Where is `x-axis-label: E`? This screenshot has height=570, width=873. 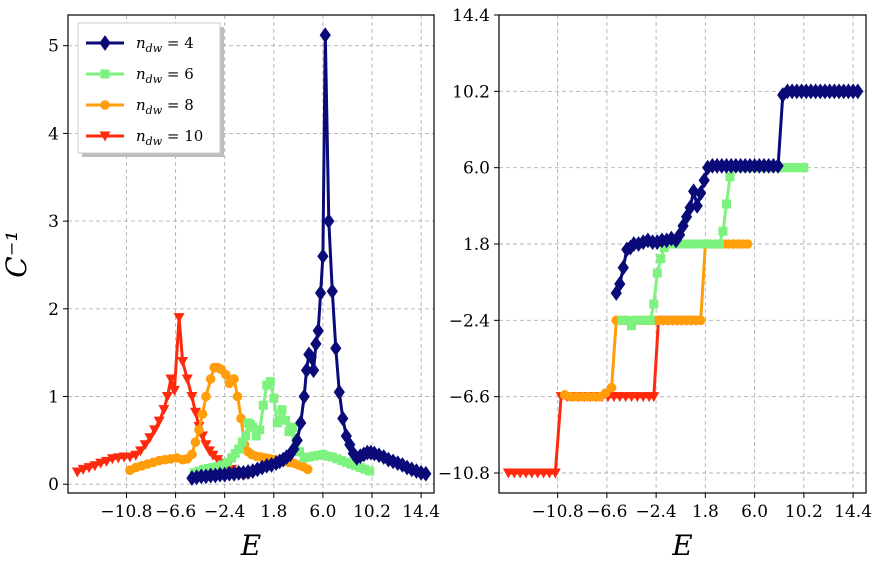 x-axis-label: E is located at coordinates (250, 545).